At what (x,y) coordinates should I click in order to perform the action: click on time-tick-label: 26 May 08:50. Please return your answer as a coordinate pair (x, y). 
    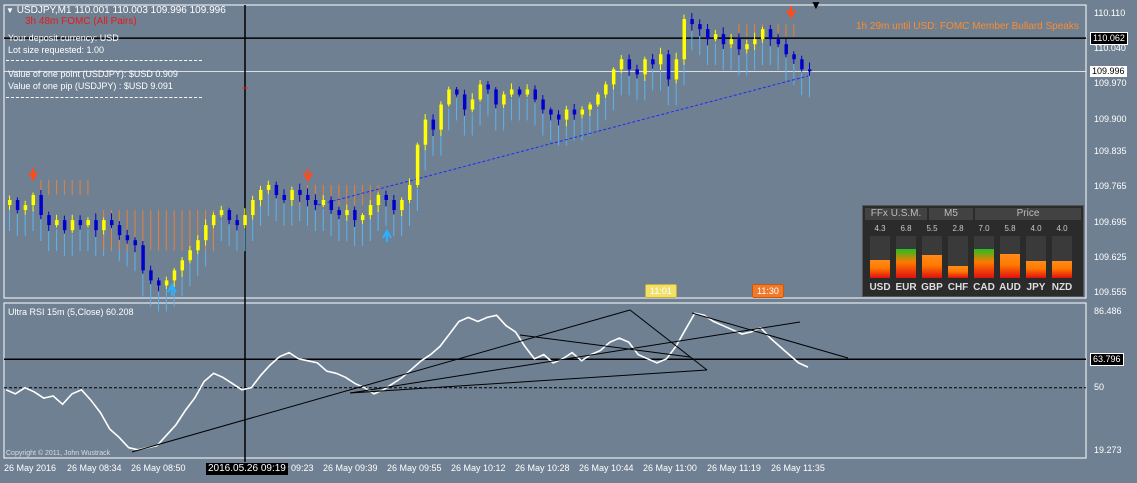
    Looking at the image, I should click on (158, 468).